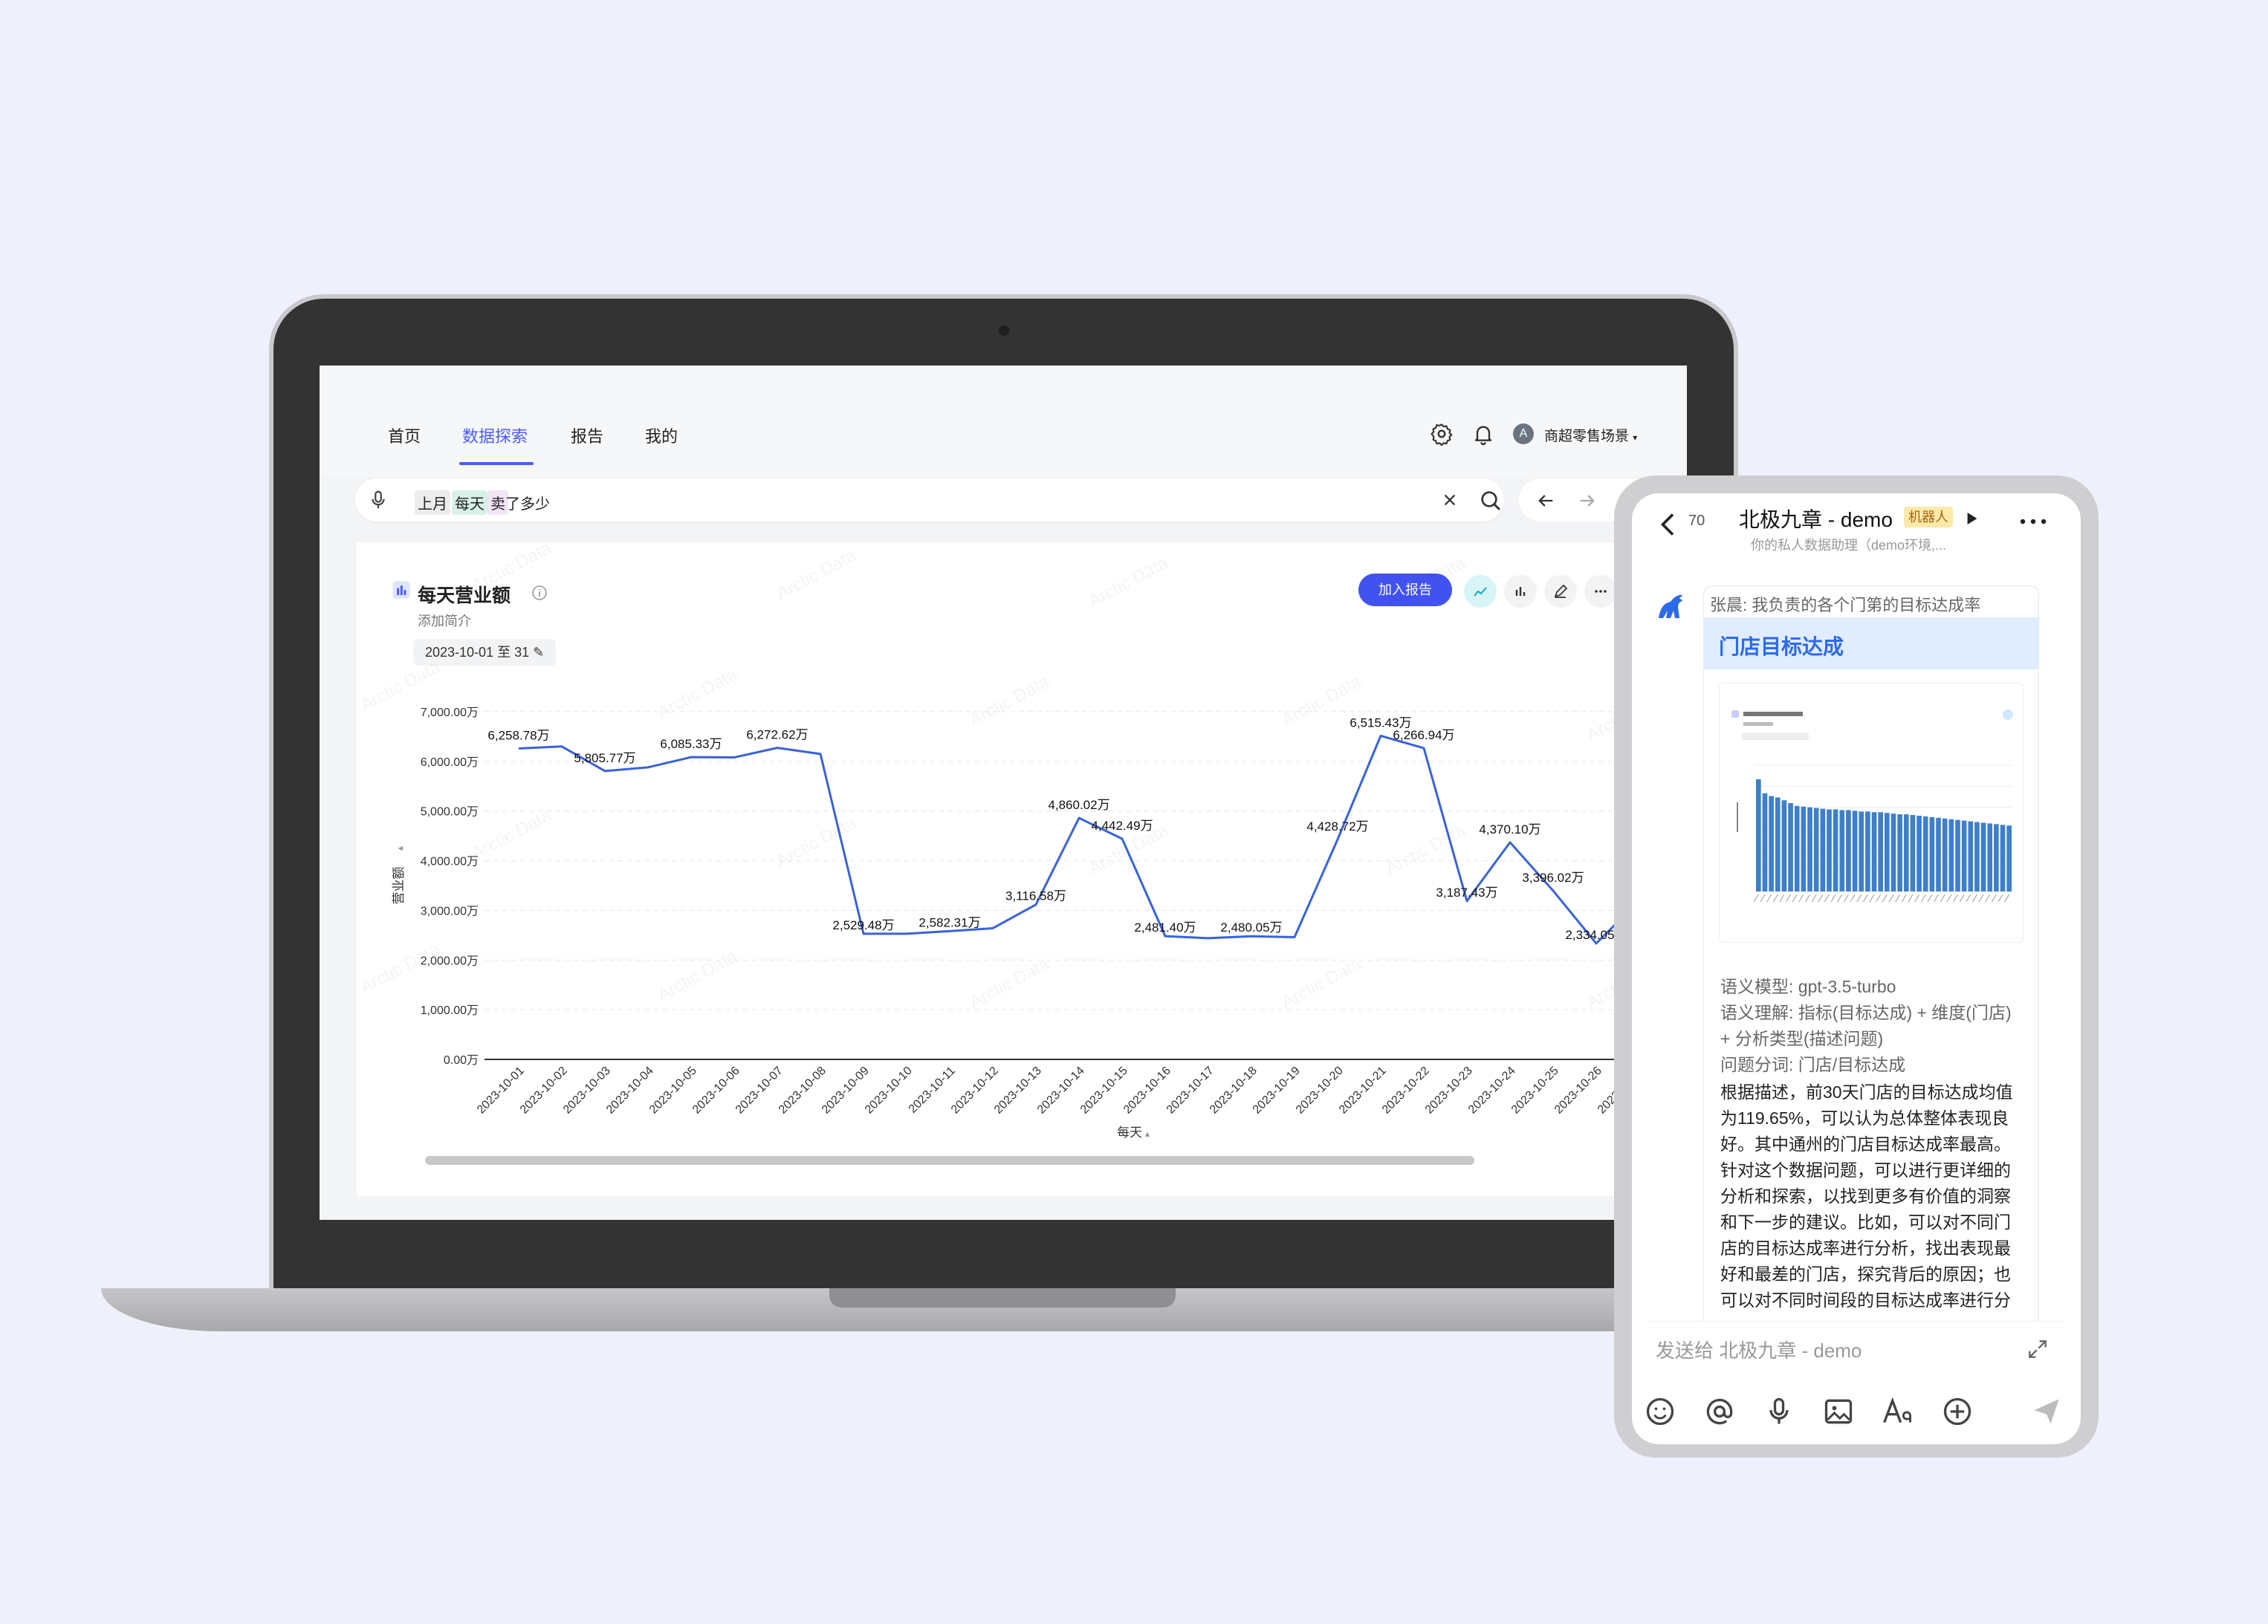 The height and width of the screenshot is (1624, 2268). I want to click on chart-title: 每天营业额, so click(464, 595).